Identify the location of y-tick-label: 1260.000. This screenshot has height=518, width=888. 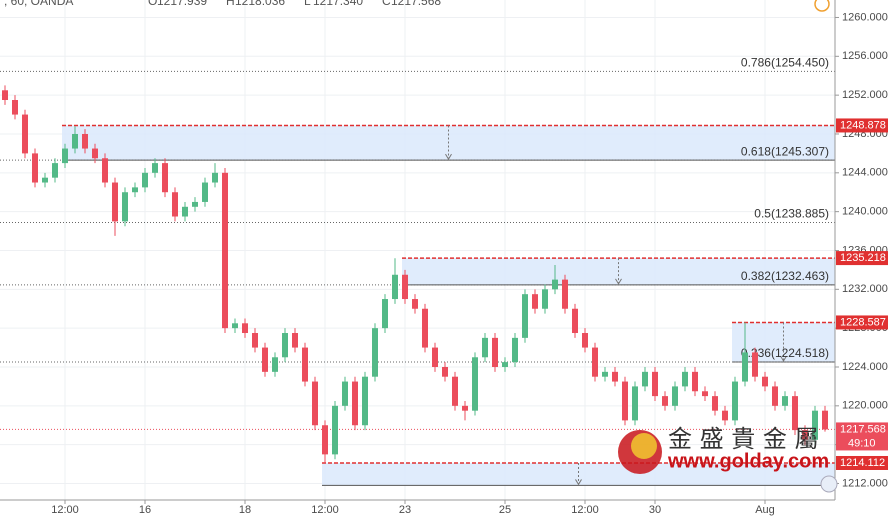
(865, 17).